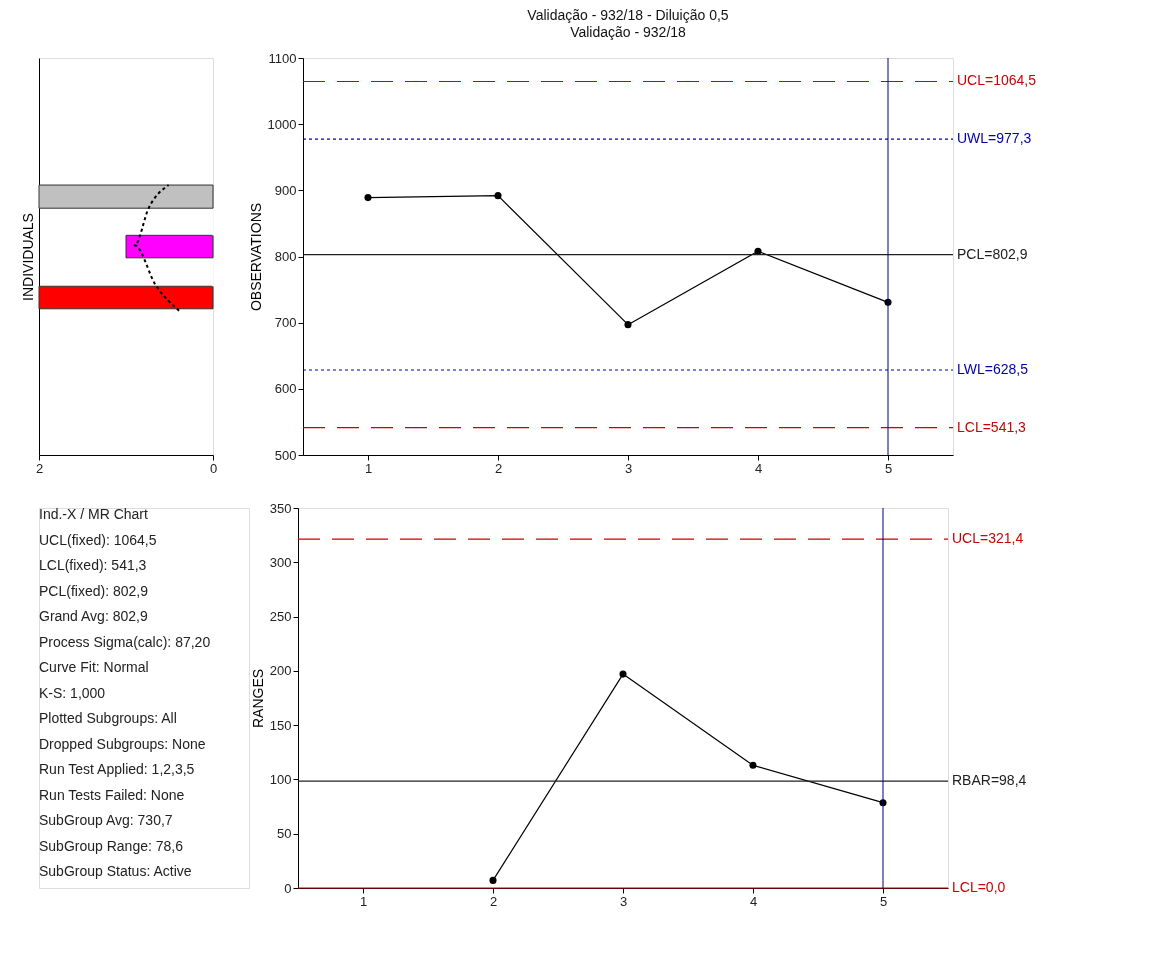  I want to click on text: Grand Avg: 802,9, so click(93, 616).